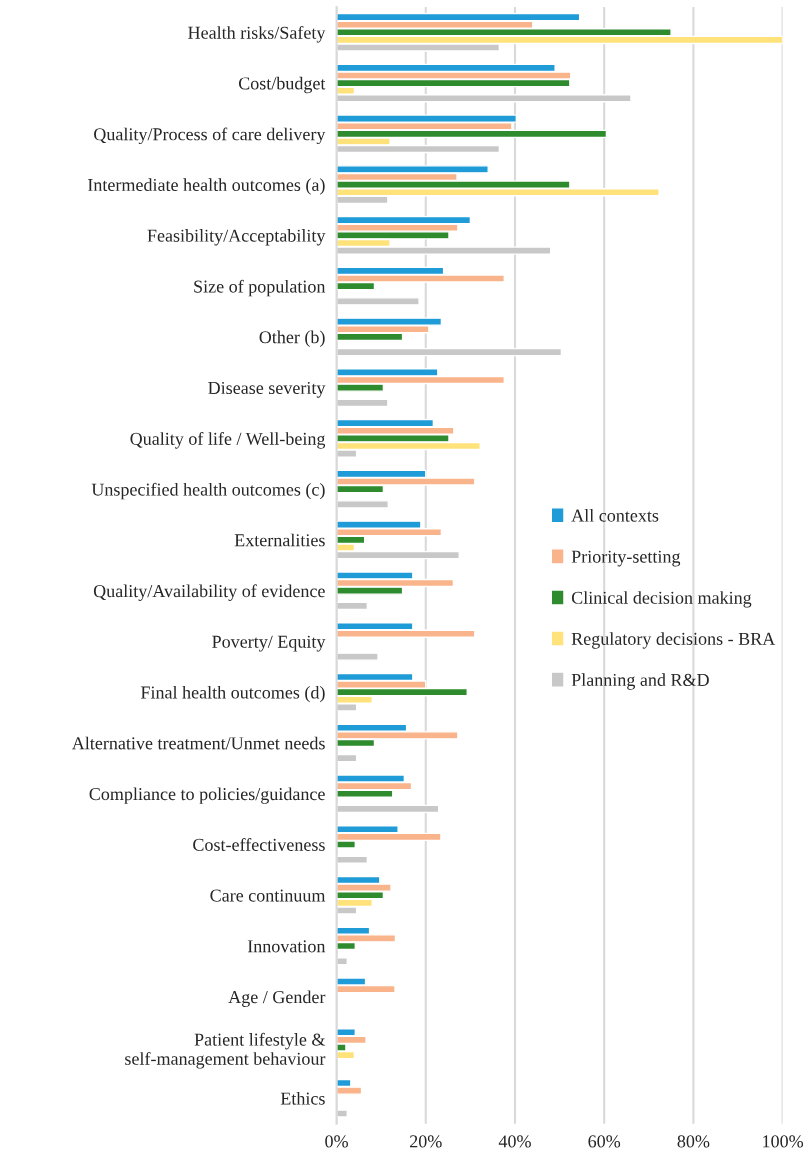 The image size is (811, 1156). What do you see at coordinates (302, 1098) in the screenshot?
I see `y-tick-label: Ethics` at bounding box center [302, 1098].